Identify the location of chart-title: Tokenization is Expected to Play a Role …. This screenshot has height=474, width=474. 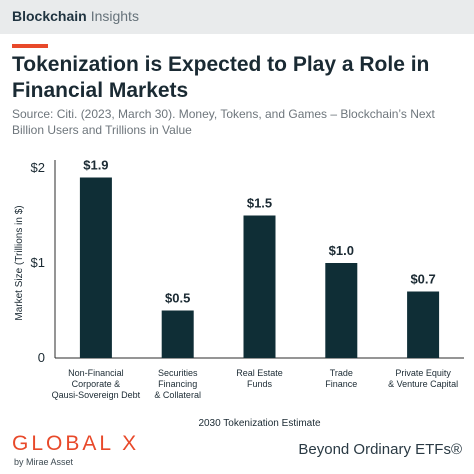
(221, 77).